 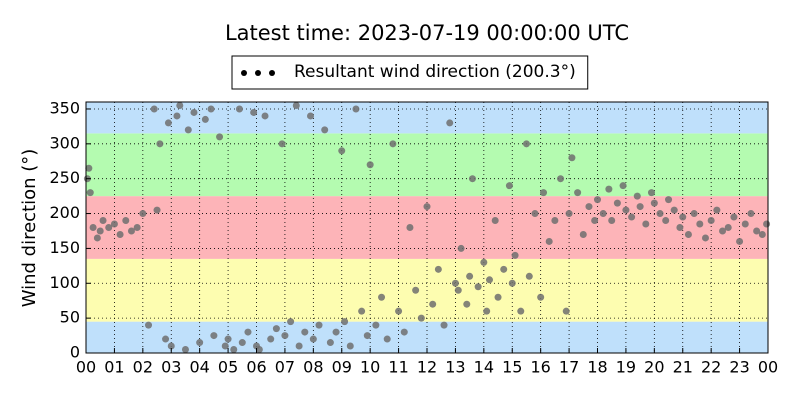 I want to click on y-tick-label: 200, so click(x=64, y=212).